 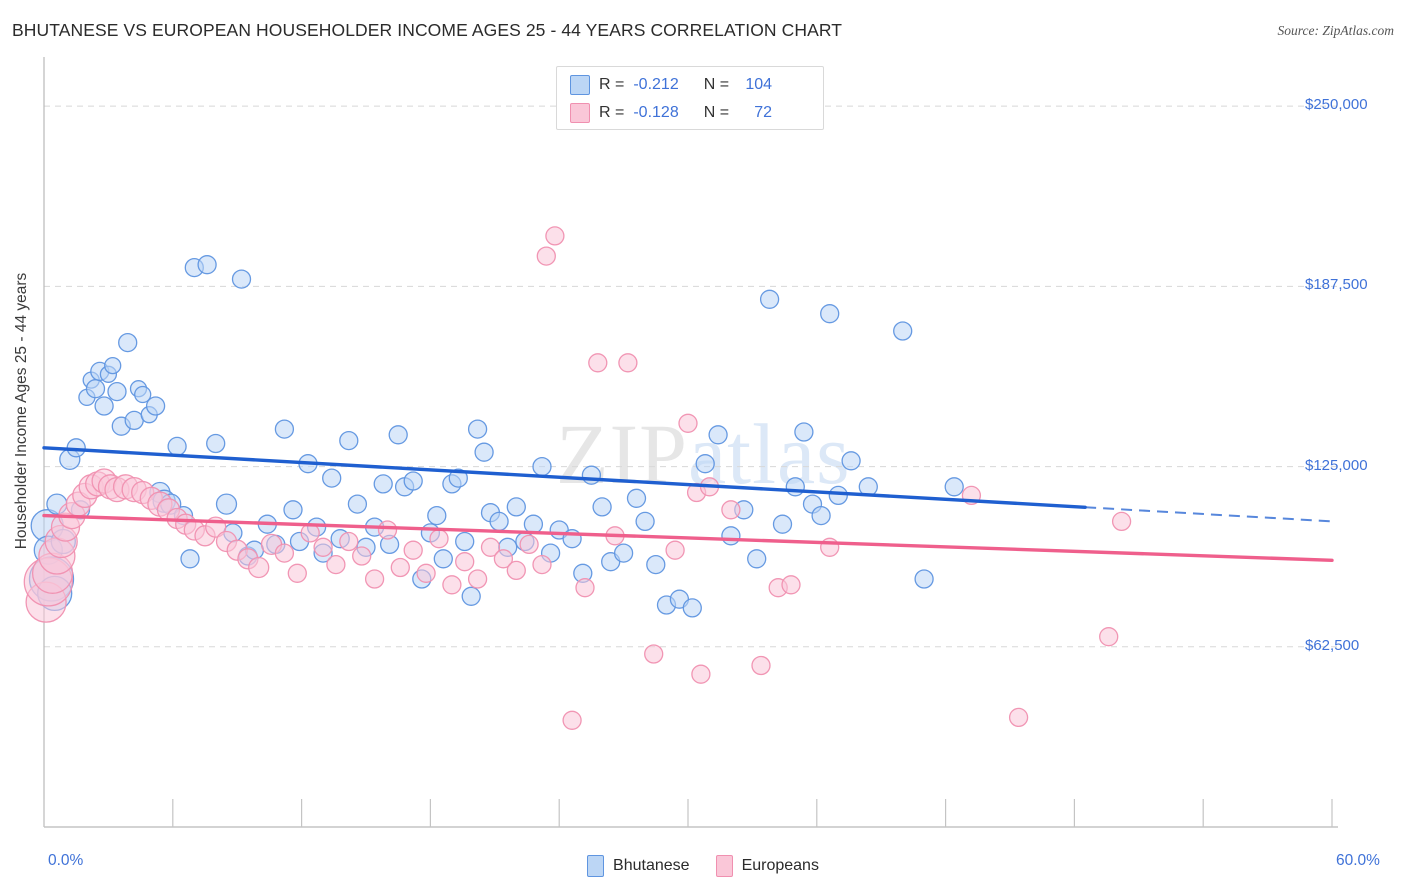 What do you see at coordinates (66, 860) in the screenshot?
I see `x-axis-tick-min: 0.0%` at bounding box center [66, 860].